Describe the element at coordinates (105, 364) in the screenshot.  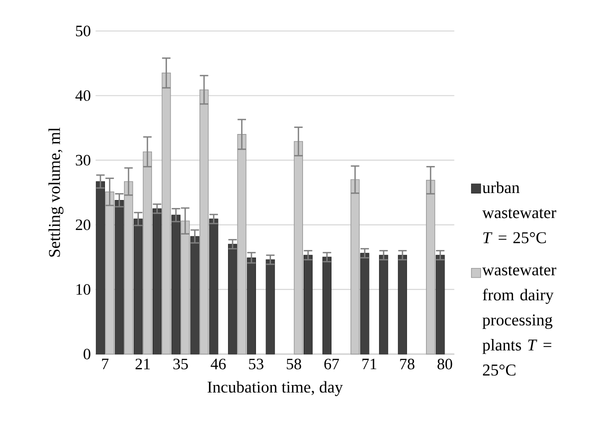
I see `x-tick-label: 7` at that location.